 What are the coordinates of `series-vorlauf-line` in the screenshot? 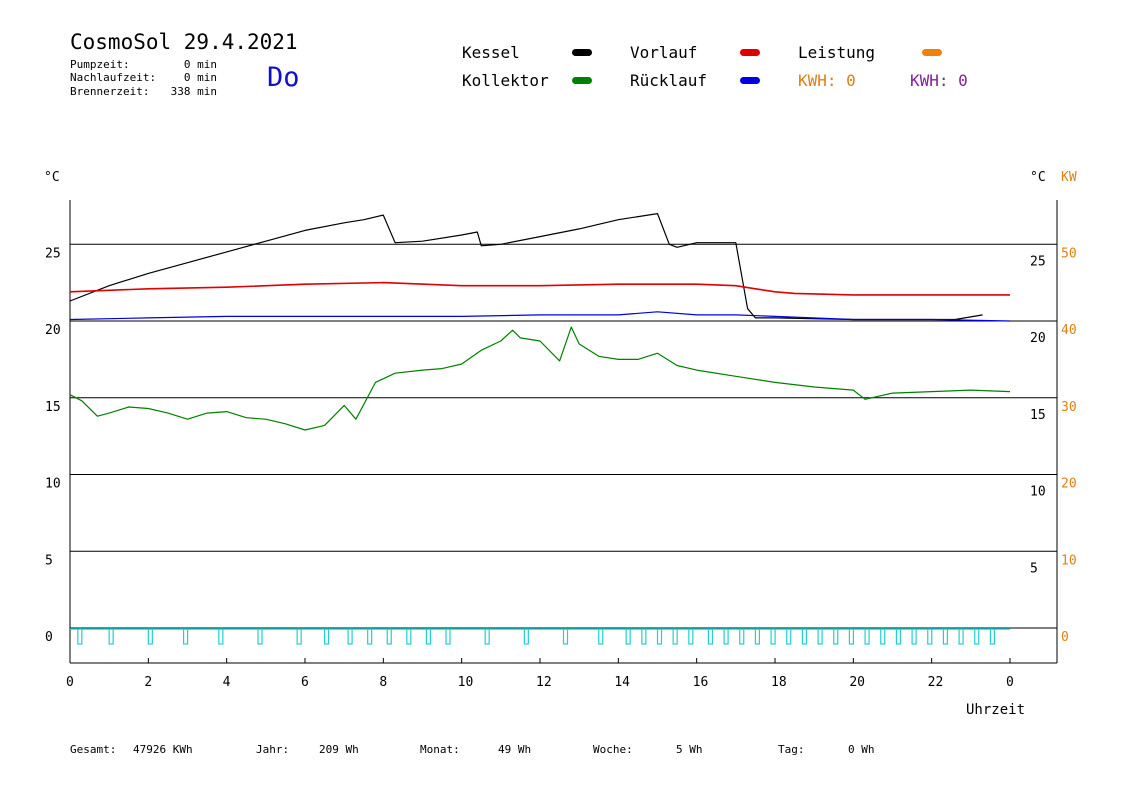 It's located at (539, 288).